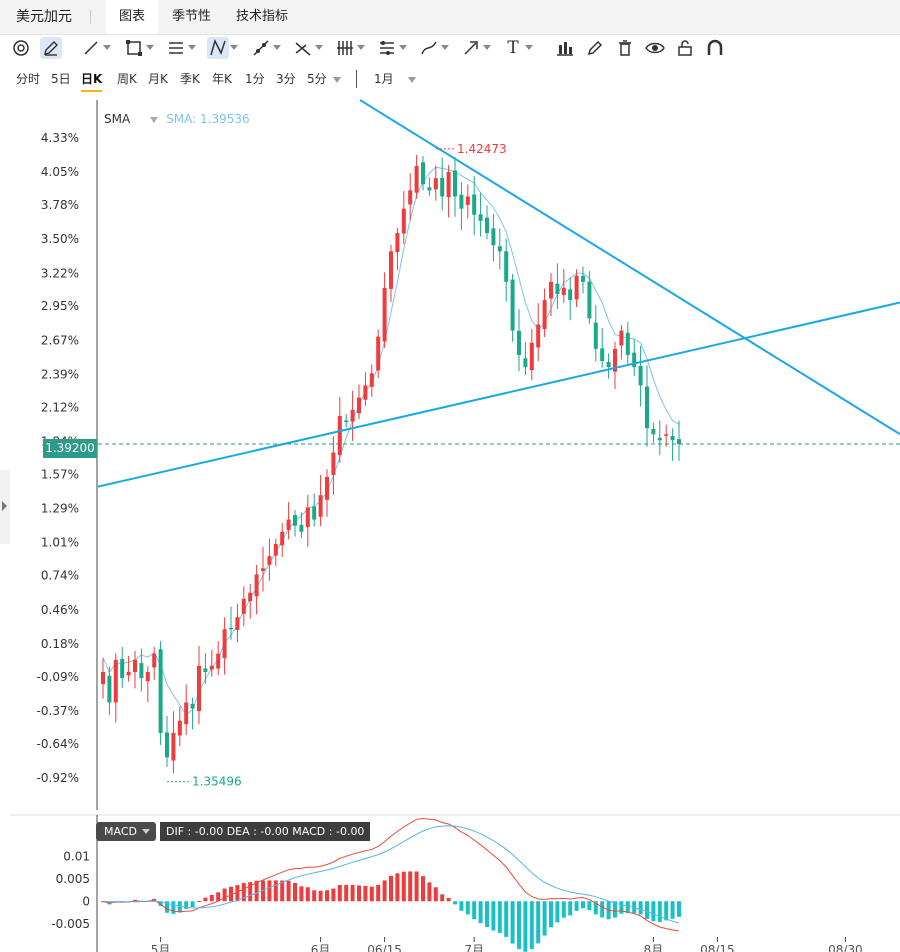  What do you see at coordinates (265, 831) in the screenshot?
I see `macd-values: DIF : -0.00 DEA : -0.00 MACD : -0.00` at bounding box center [265, 831].